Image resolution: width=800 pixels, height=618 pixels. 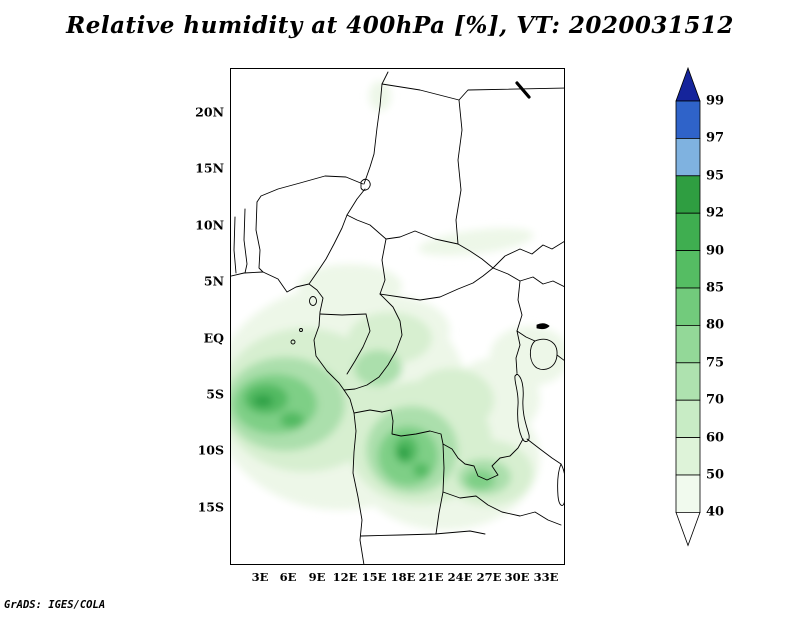 What do you see at coordinates (546, 577) in the screenshot?
I see `x-axis-tick: 33E` at bounding box center [546, 577].